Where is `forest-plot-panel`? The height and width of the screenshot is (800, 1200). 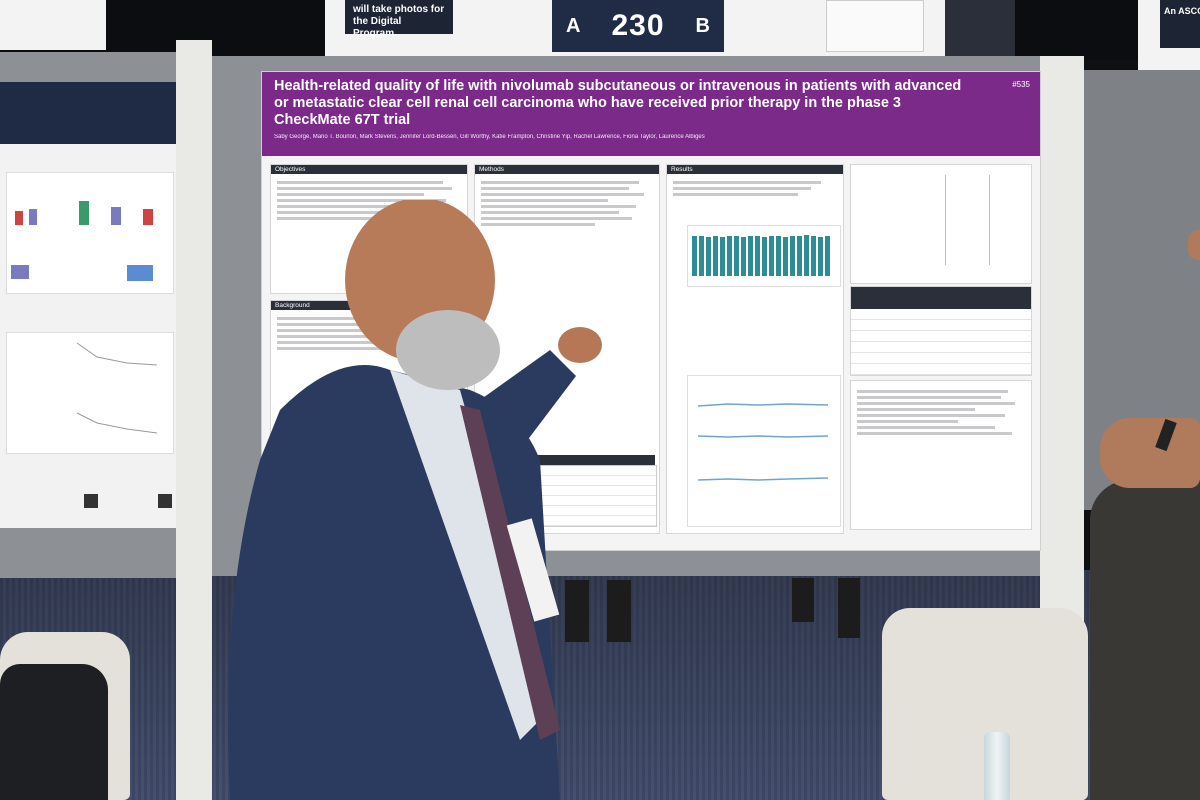
forest-plot-panel is located at coordinates (941, 224).